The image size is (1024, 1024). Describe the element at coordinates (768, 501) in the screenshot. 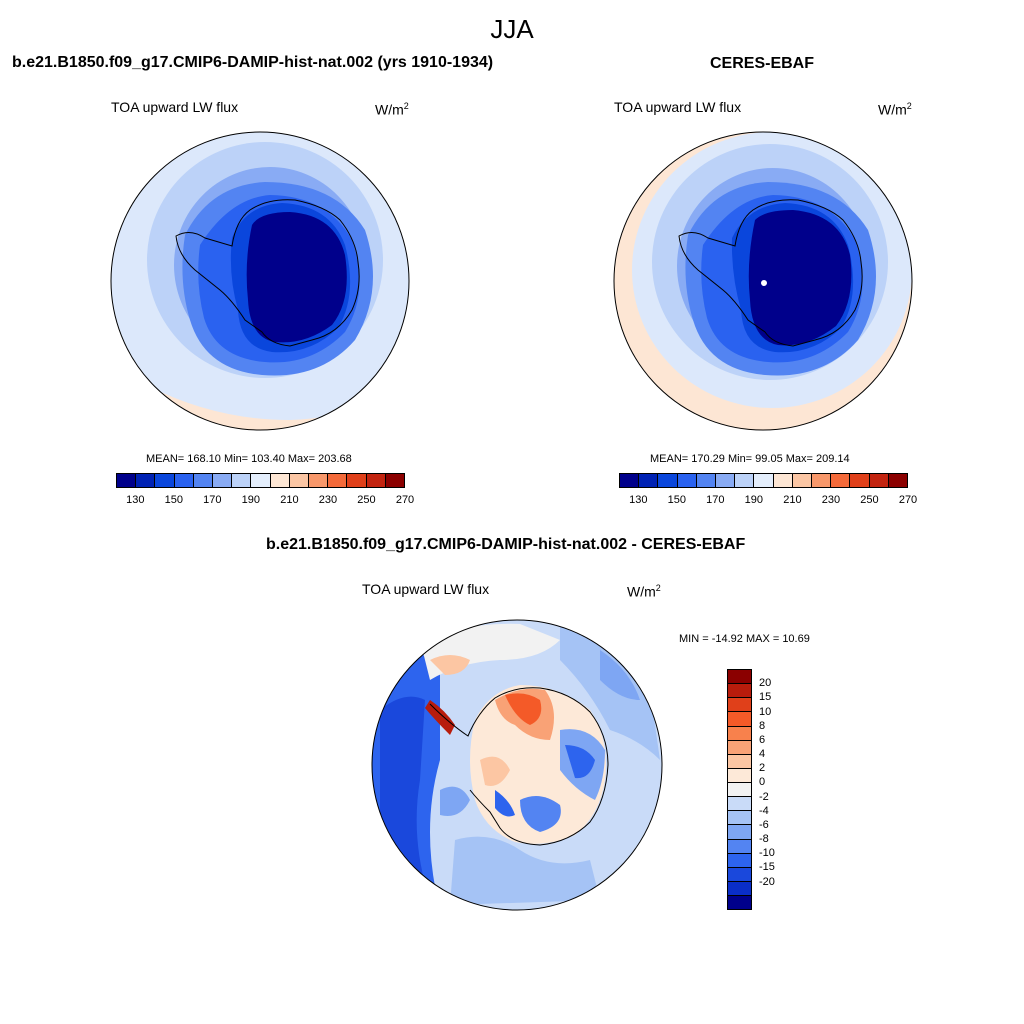

I see `panel-b-colorbar-labels: 130 150 170 190 210 230 250 270` at that location.